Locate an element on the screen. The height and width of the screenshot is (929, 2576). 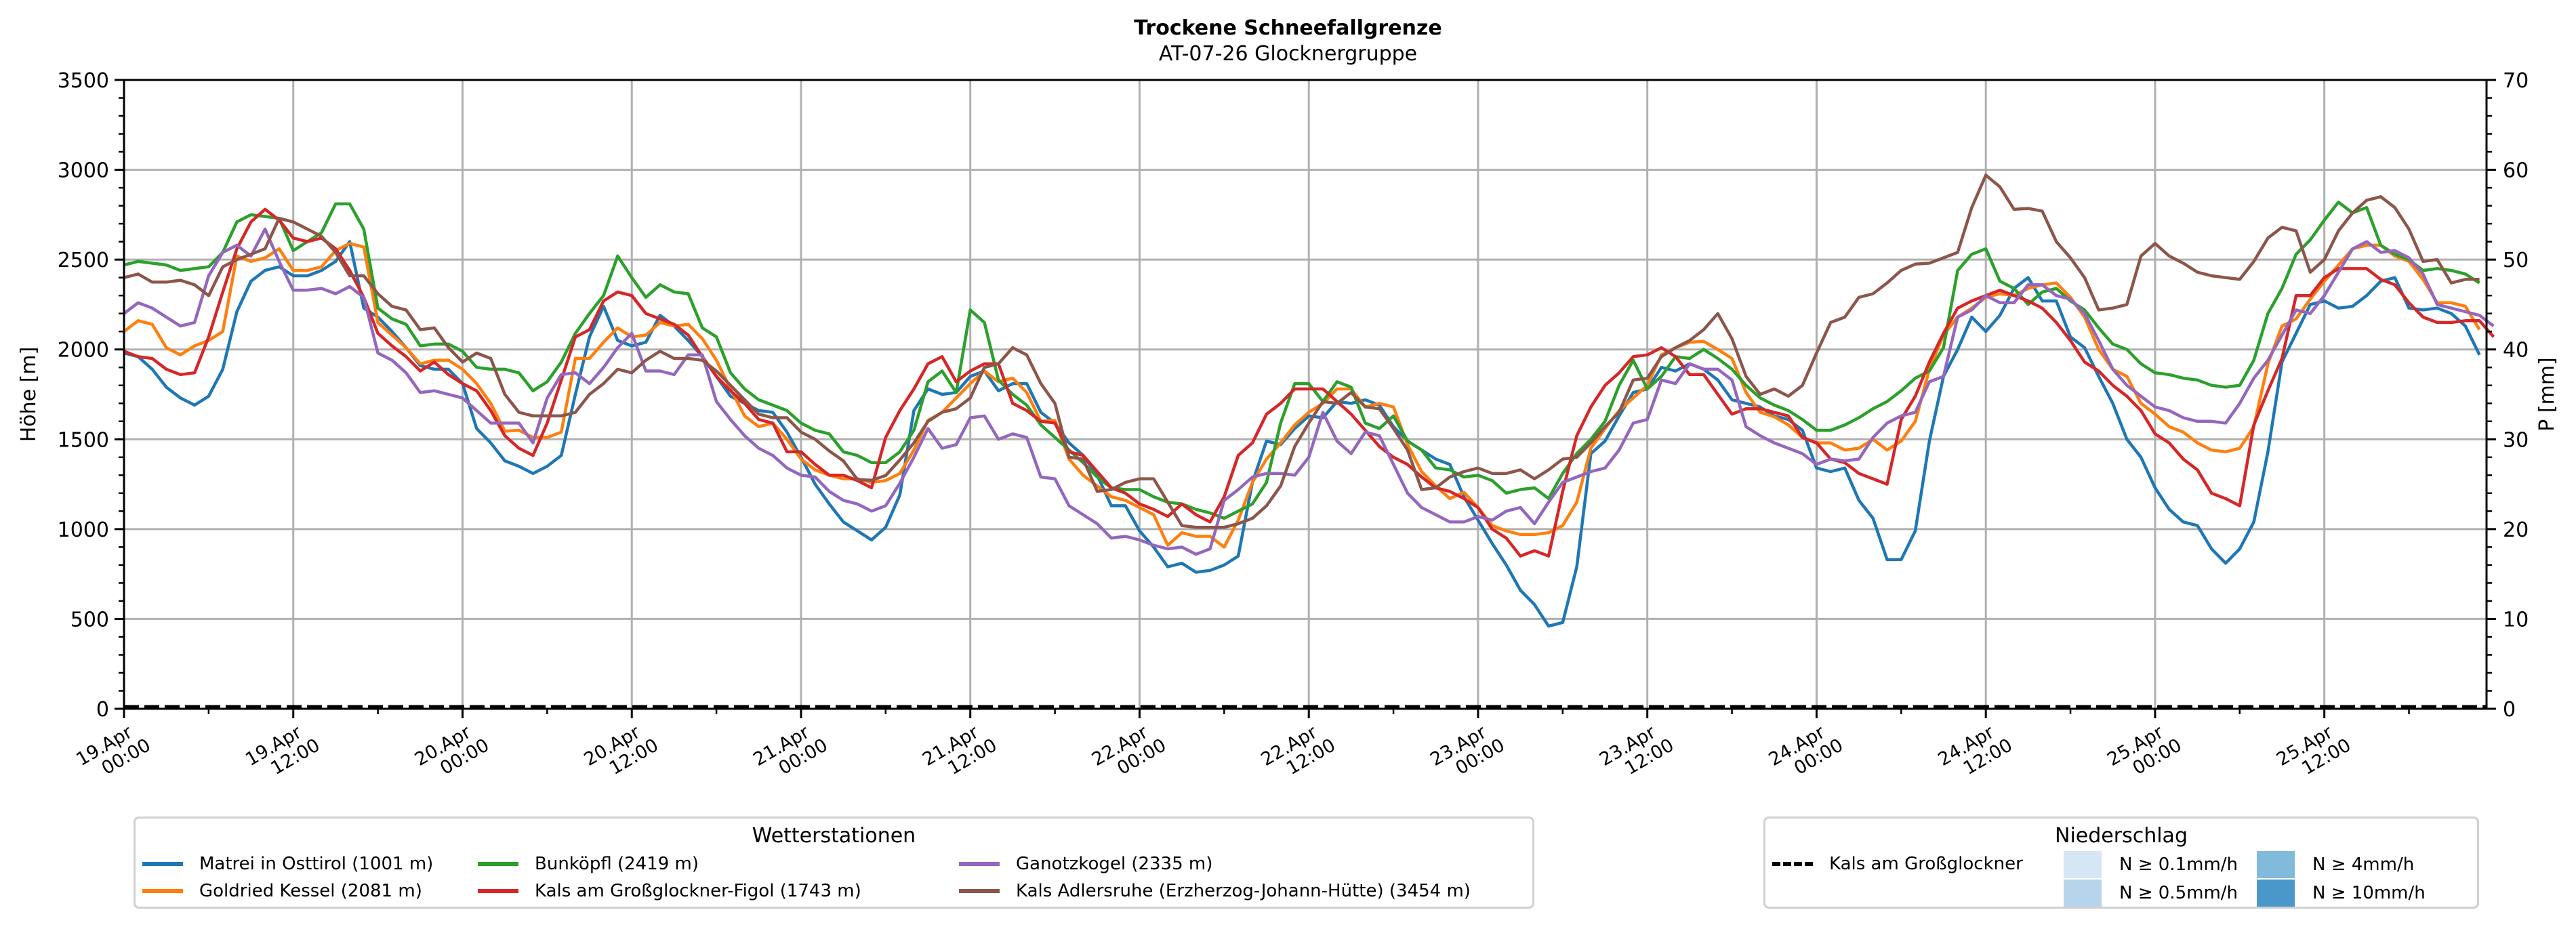
legend-dash-swatch is located at coordinates (1793, 864).